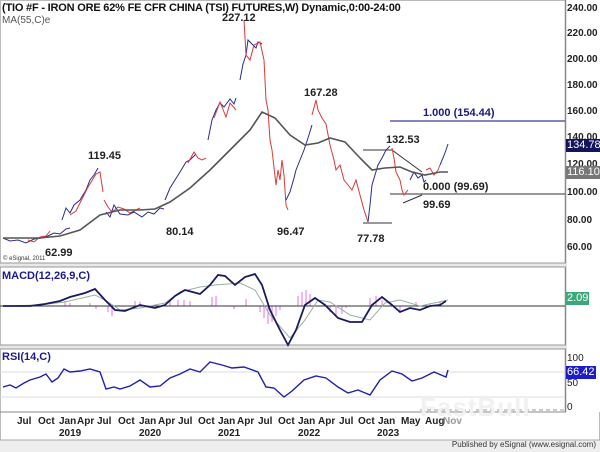 The width and height of the screenshot is (600, 452). I want to click on ma-legend: MA(55,C)e, so click(26, 20).